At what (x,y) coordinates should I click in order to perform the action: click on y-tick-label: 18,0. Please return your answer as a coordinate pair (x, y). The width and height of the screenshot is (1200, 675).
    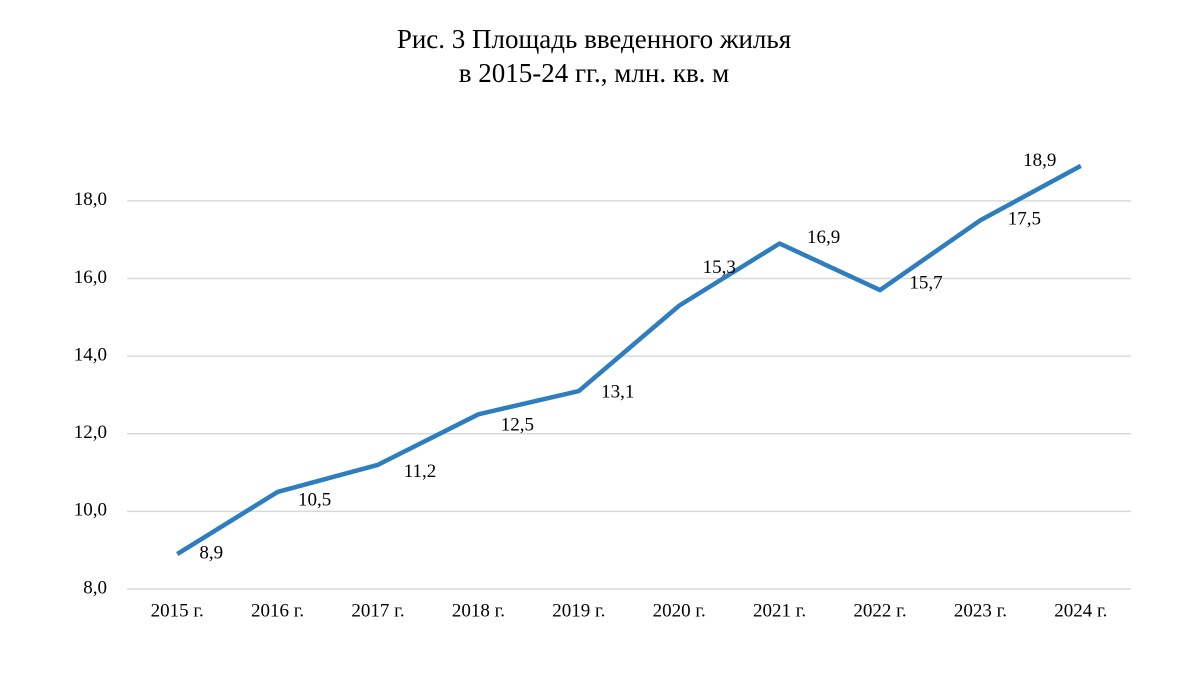
    Looking at the image, I should click on (90, 199).